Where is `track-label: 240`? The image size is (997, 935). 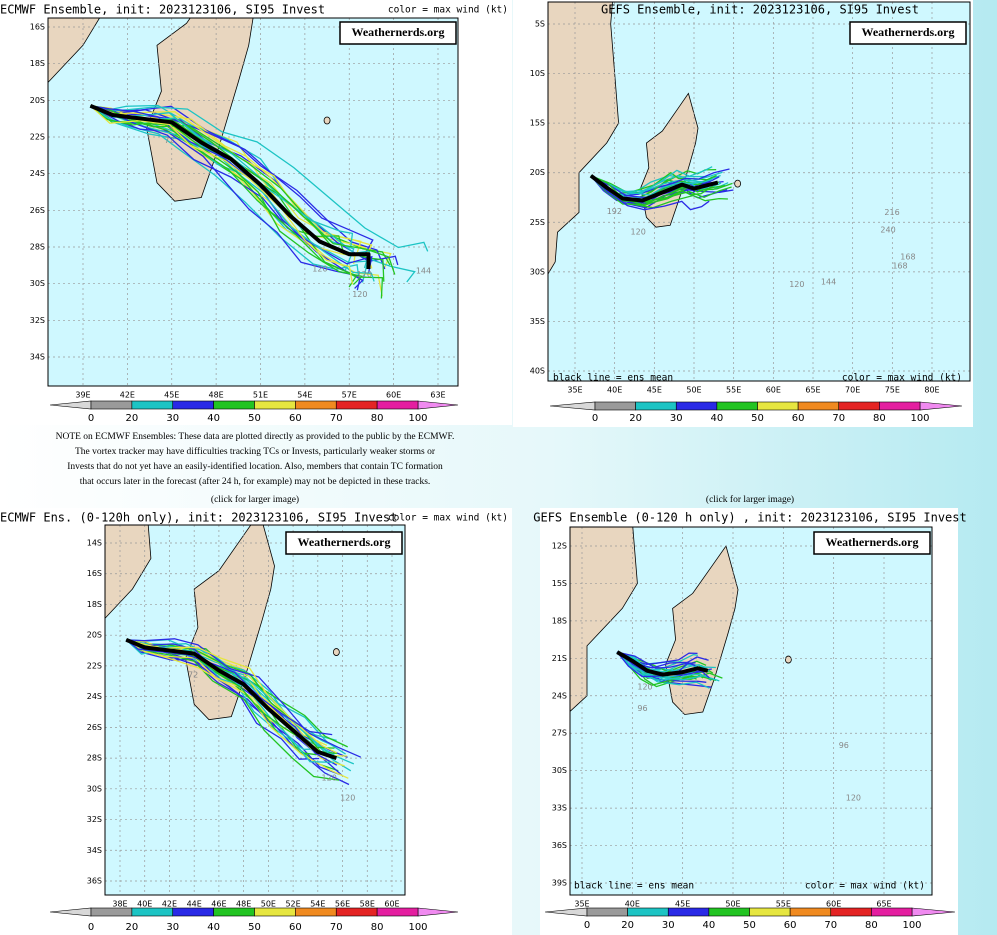 track-label: 240 is located at coordinates (887, 230).